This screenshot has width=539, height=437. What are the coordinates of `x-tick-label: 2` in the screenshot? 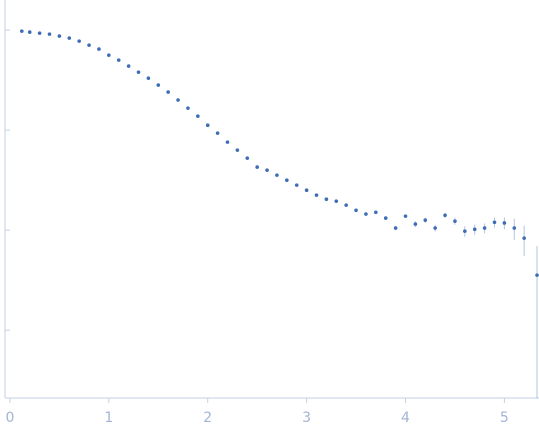 It's located at (207, 418).